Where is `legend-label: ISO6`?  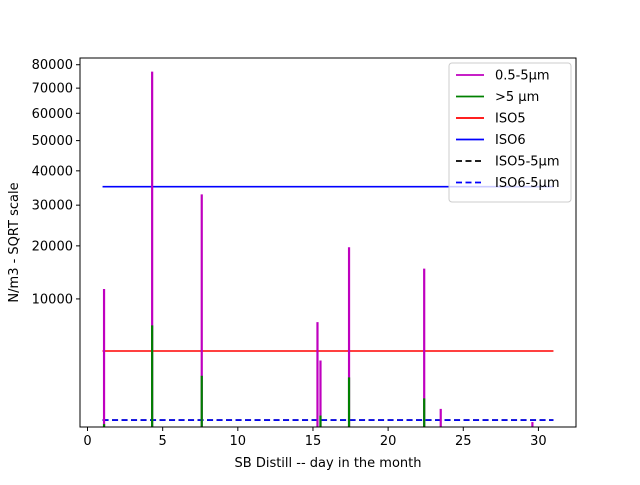 legend-label: ISO6 is located at coordinates (510, 140).